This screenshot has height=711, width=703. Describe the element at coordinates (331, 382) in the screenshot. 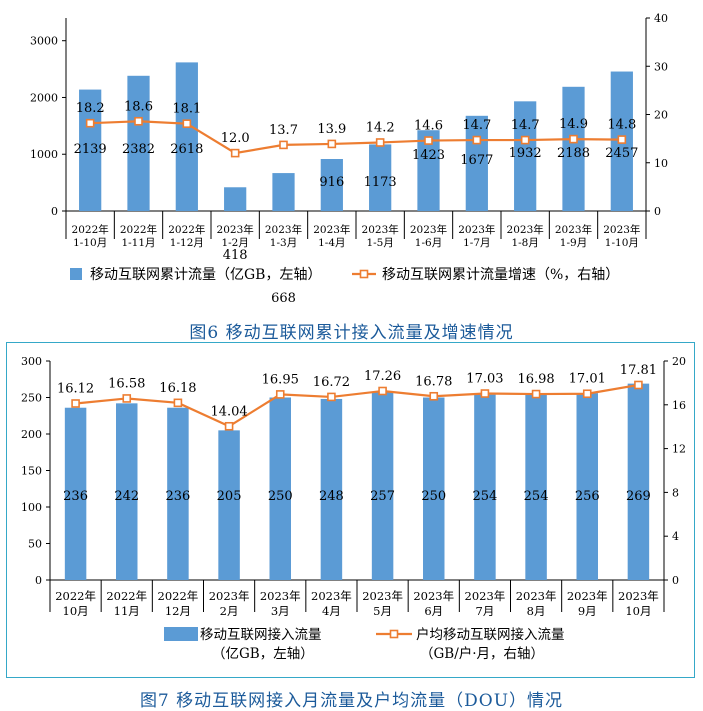

I see `line-value-label: 16.72` at that location.